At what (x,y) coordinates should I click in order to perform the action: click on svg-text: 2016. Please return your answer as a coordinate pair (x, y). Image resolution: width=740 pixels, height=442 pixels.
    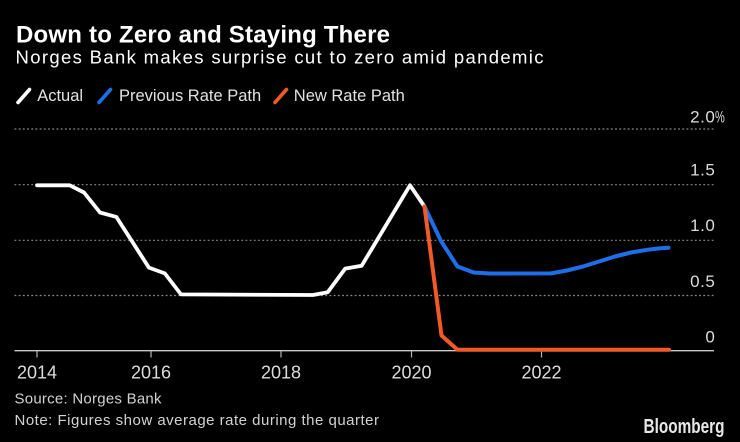
    Looking at the image, I should click on (151, 372).